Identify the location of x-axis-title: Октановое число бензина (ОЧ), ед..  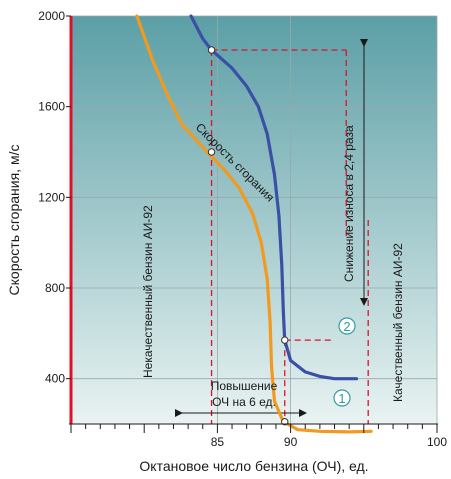
(253, 466).